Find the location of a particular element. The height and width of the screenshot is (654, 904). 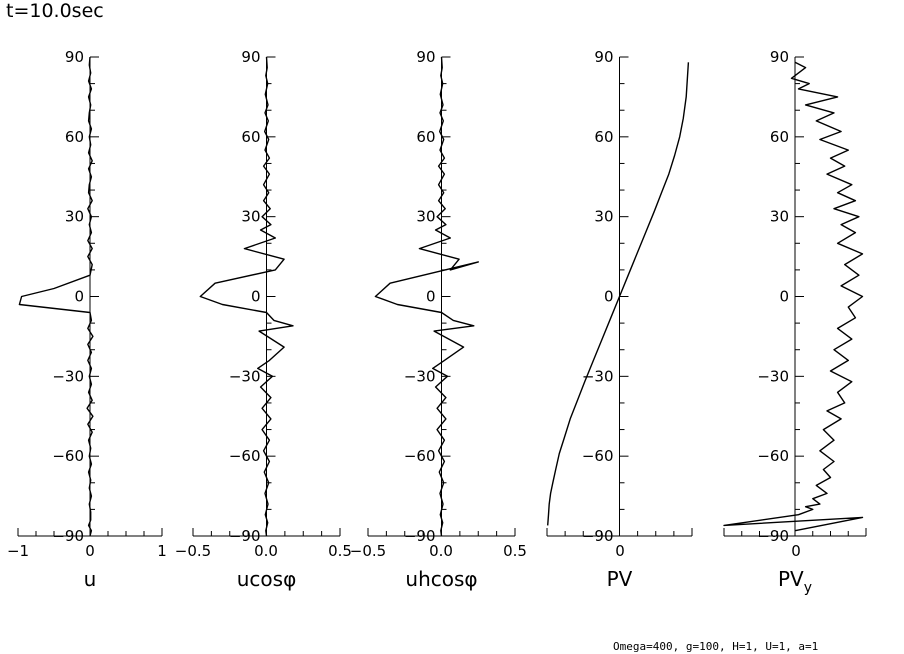

x-axis-label: PV is located at coordinates (620, 579).